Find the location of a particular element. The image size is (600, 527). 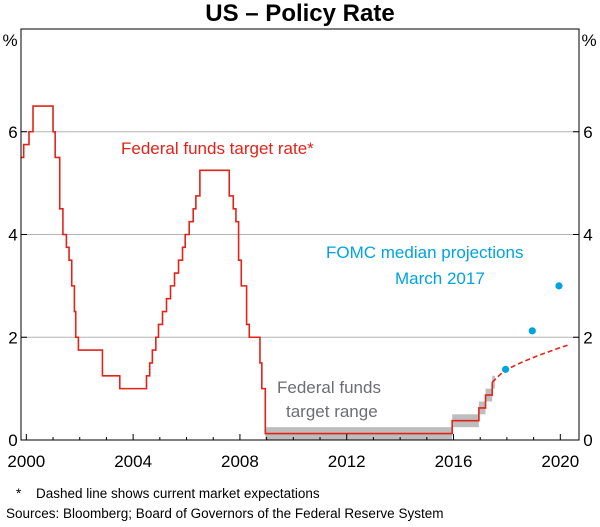

y-unit-left: % is located at coordinates (9, 40).